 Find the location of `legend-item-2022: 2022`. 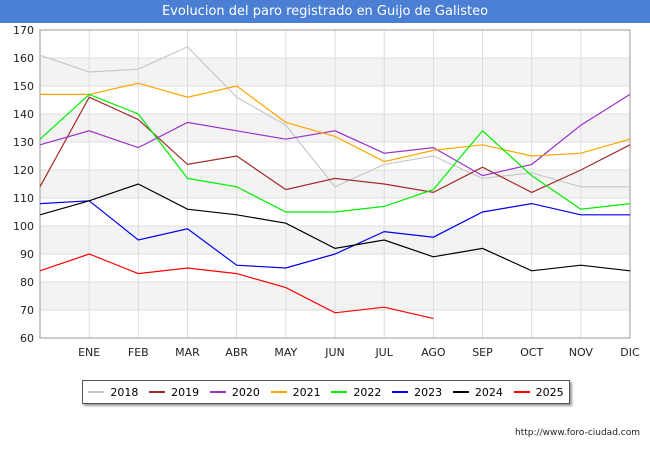

legend-item-2022: 2022 is located at coordinates (356, 392).